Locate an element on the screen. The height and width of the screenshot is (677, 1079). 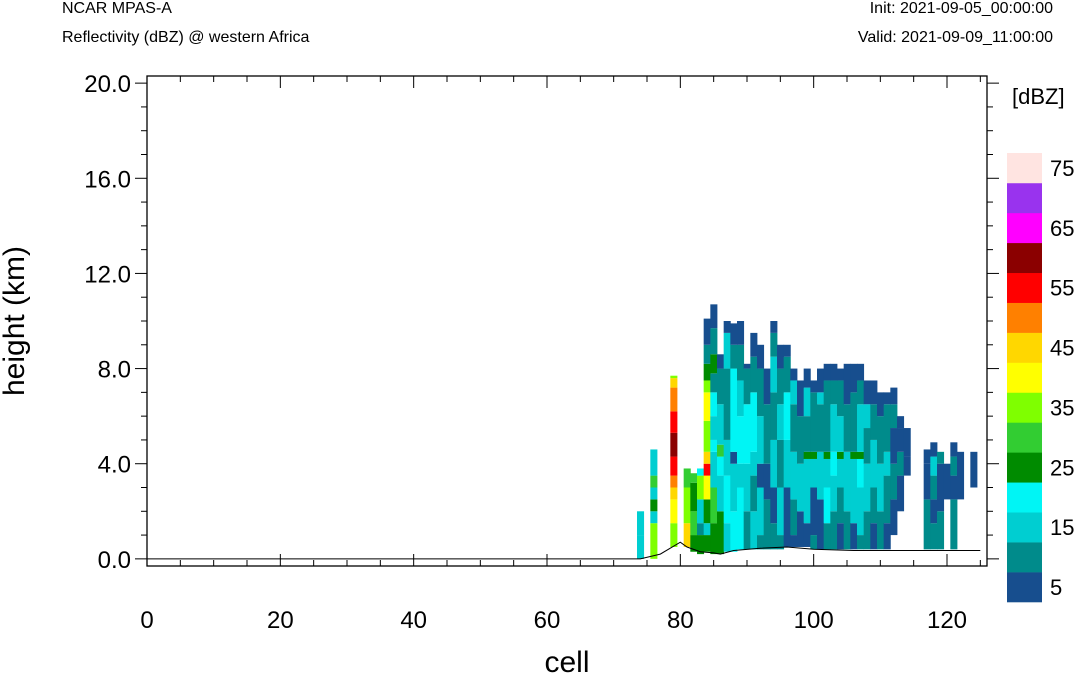
y-tick-label: 12.0 is located at coordinates (107, 274).